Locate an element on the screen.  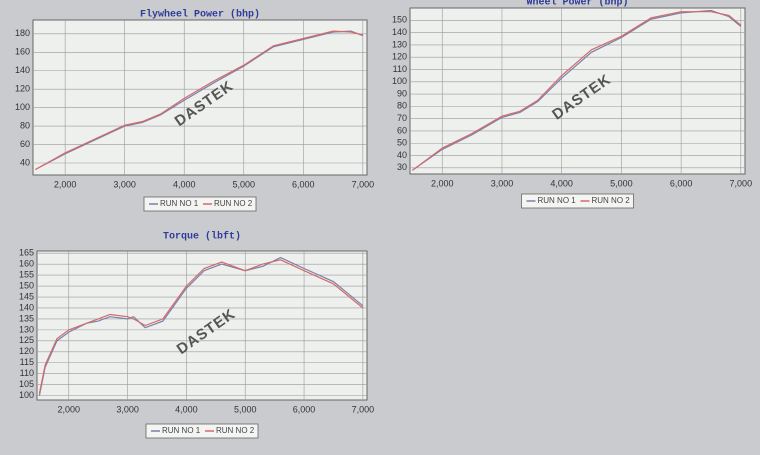
plot-area is located at coordinates (202, 325).